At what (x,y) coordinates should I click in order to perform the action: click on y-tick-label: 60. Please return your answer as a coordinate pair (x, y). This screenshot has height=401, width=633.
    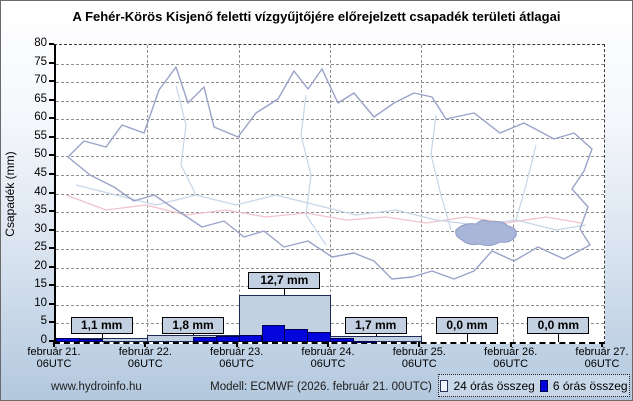
    Looking at the image, I should click on (40, 117).